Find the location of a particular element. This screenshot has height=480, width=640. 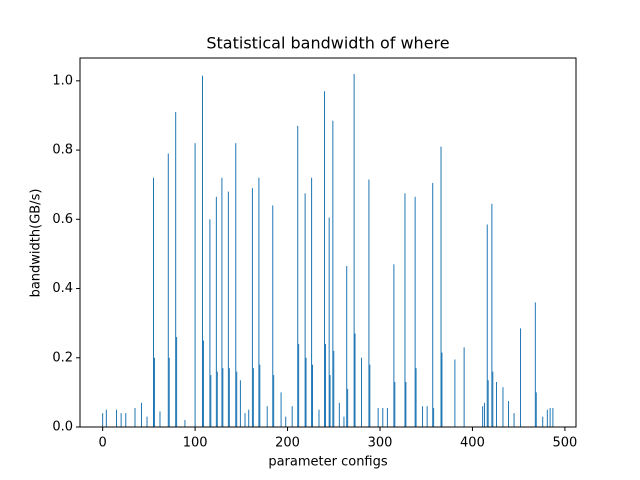

y-tick-label: 0.8 is located at coordinates (62, 150).